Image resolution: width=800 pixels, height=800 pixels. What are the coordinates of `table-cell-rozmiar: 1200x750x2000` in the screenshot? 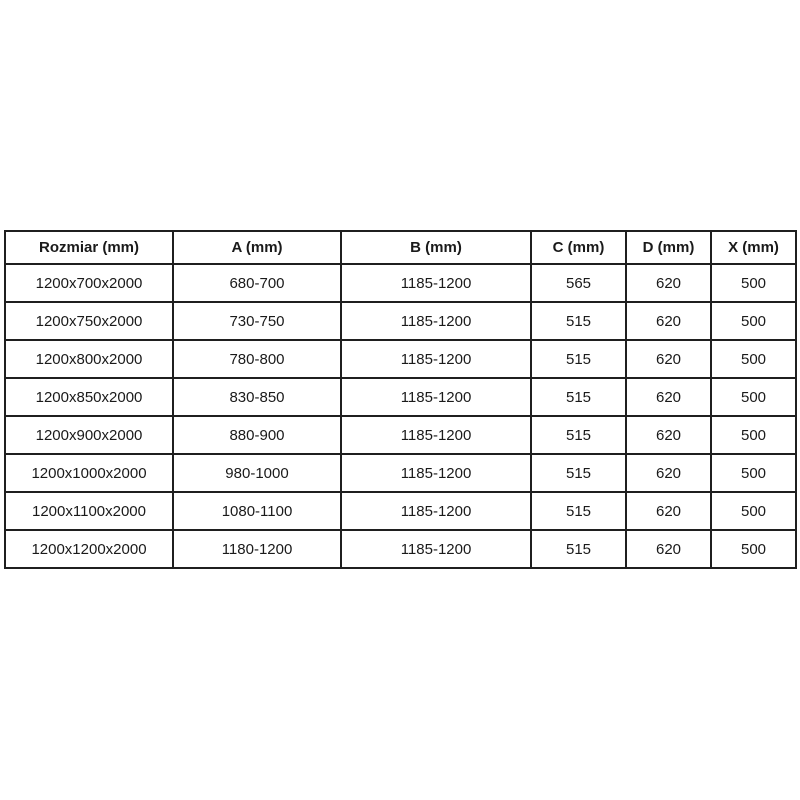 It's located at (89, 321).